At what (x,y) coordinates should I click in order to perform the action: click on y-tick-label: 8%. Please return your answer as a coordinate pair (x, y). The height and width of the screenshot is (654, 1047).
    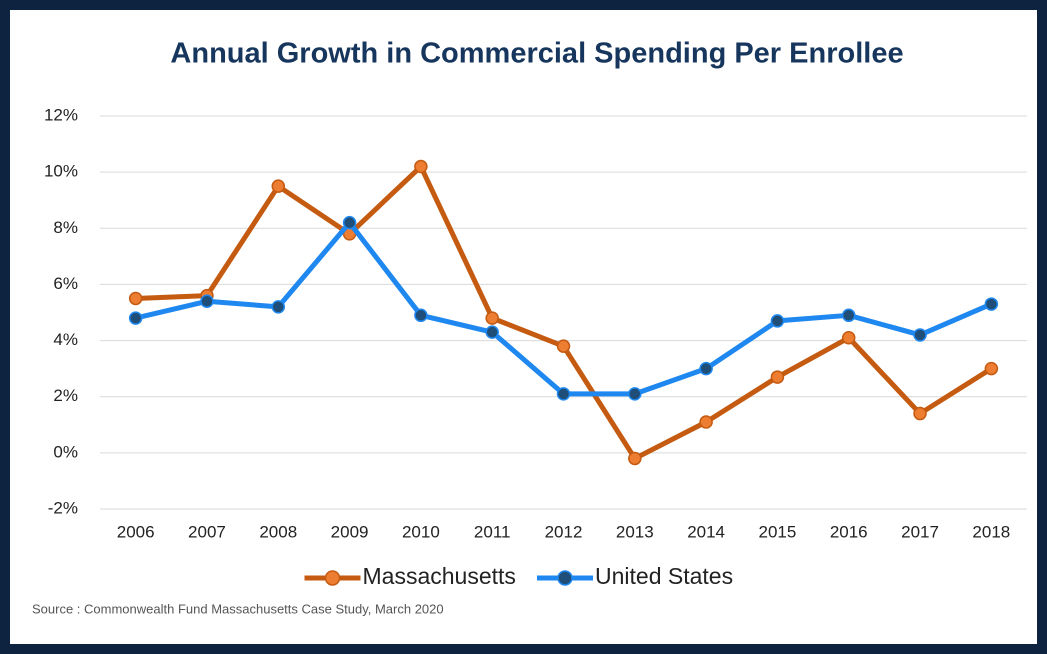
    Looking at the image, I should click on (65, 227).